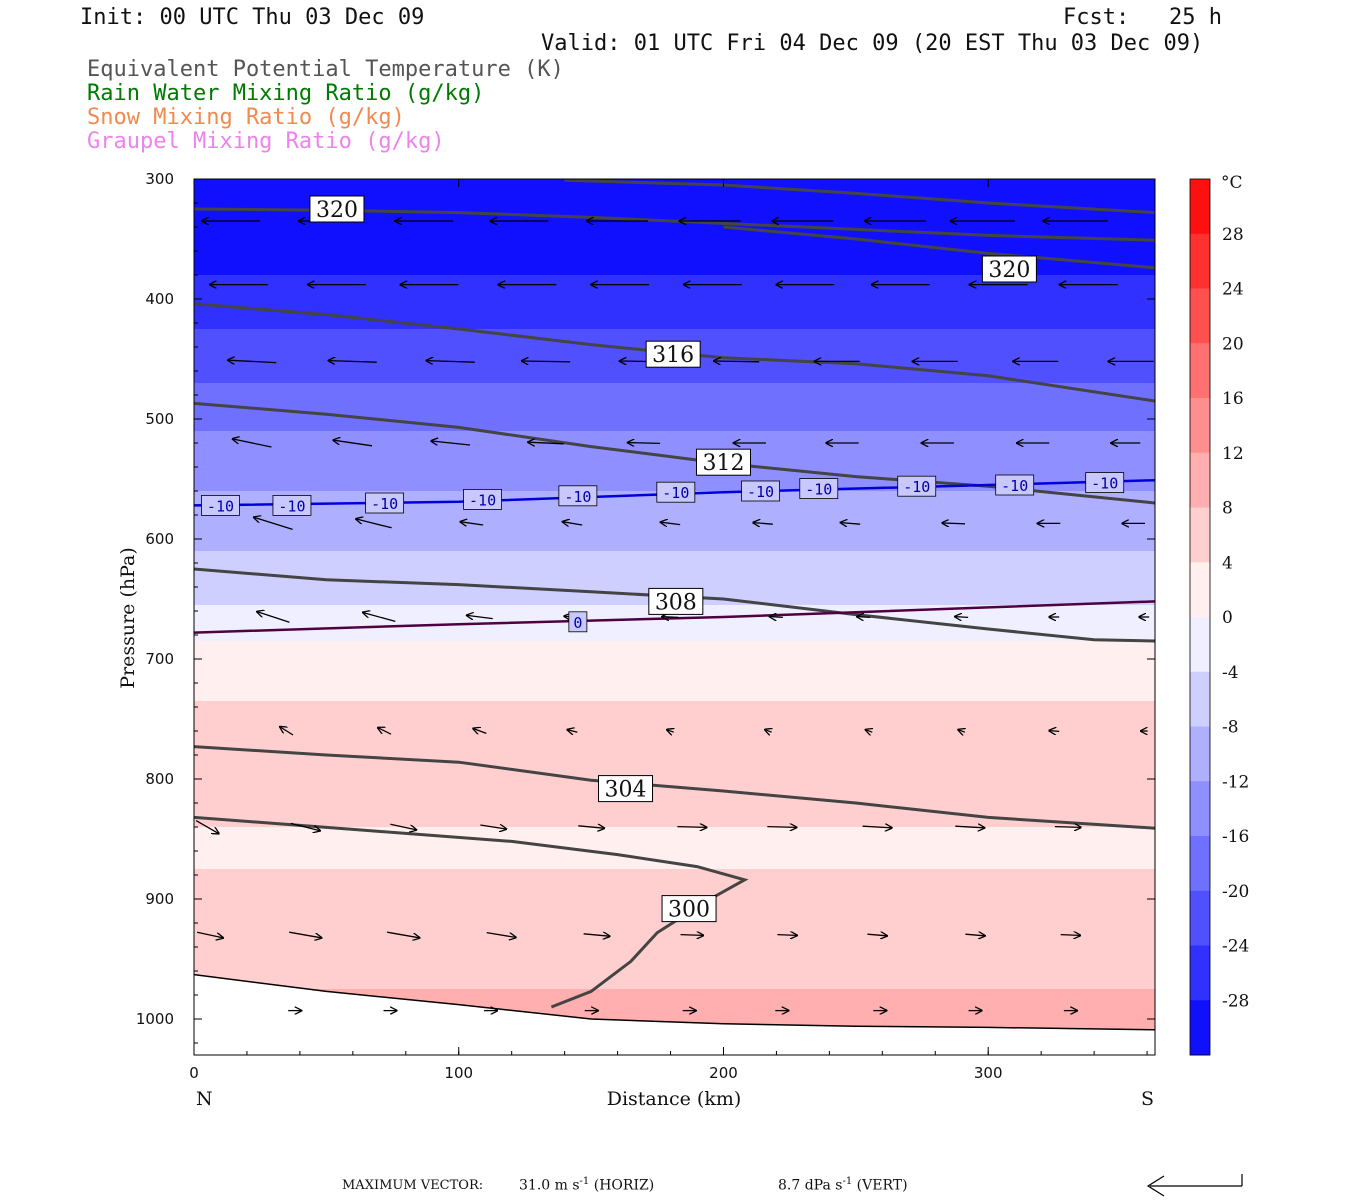 This screenshot has width=1350, height=1200. What do you see at coordinates (1194, 1185) in the screenshot?
I see `max-vector-reference-arrow` at bounding box center [1194, 1185].